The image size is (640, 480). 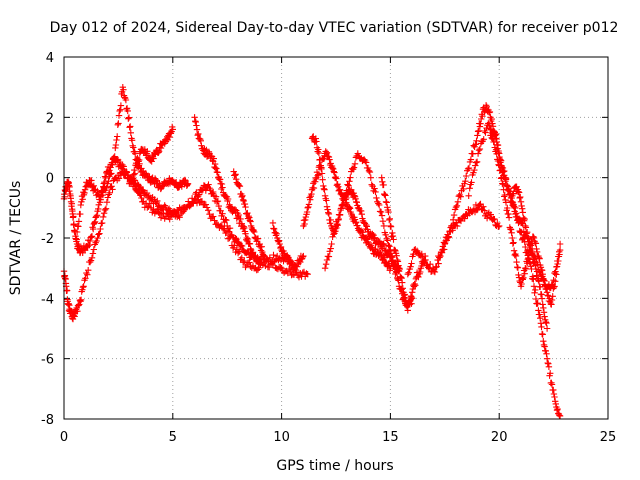 What do you see at coordinates (390, 437) in the screenshot?
I see `x-tick-label: 15` at bounding box center [390, 437].